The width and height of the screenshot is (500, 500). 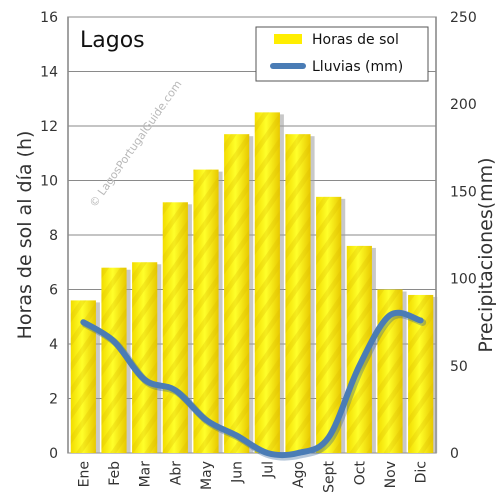 I want to click on x-tick-label: Feb, so click(x=115, y=473).